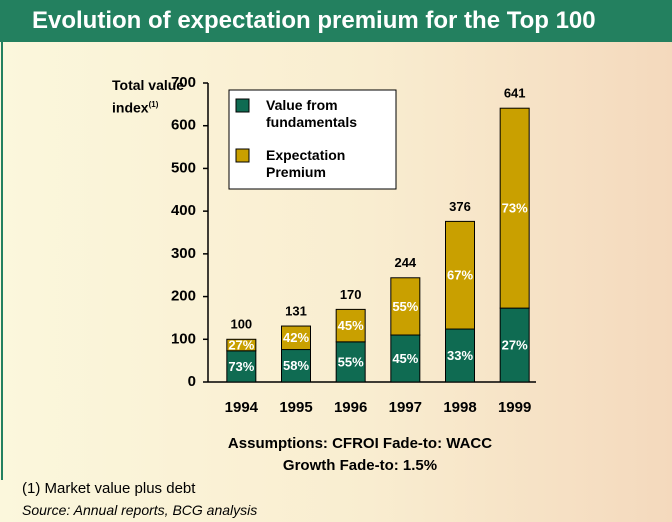 This screenshot has height=522, width=672. What do you see at coordinates (350, 407) in the screenshot?
I see `x-tick-label: 1996` at bounding box center [350, 407].